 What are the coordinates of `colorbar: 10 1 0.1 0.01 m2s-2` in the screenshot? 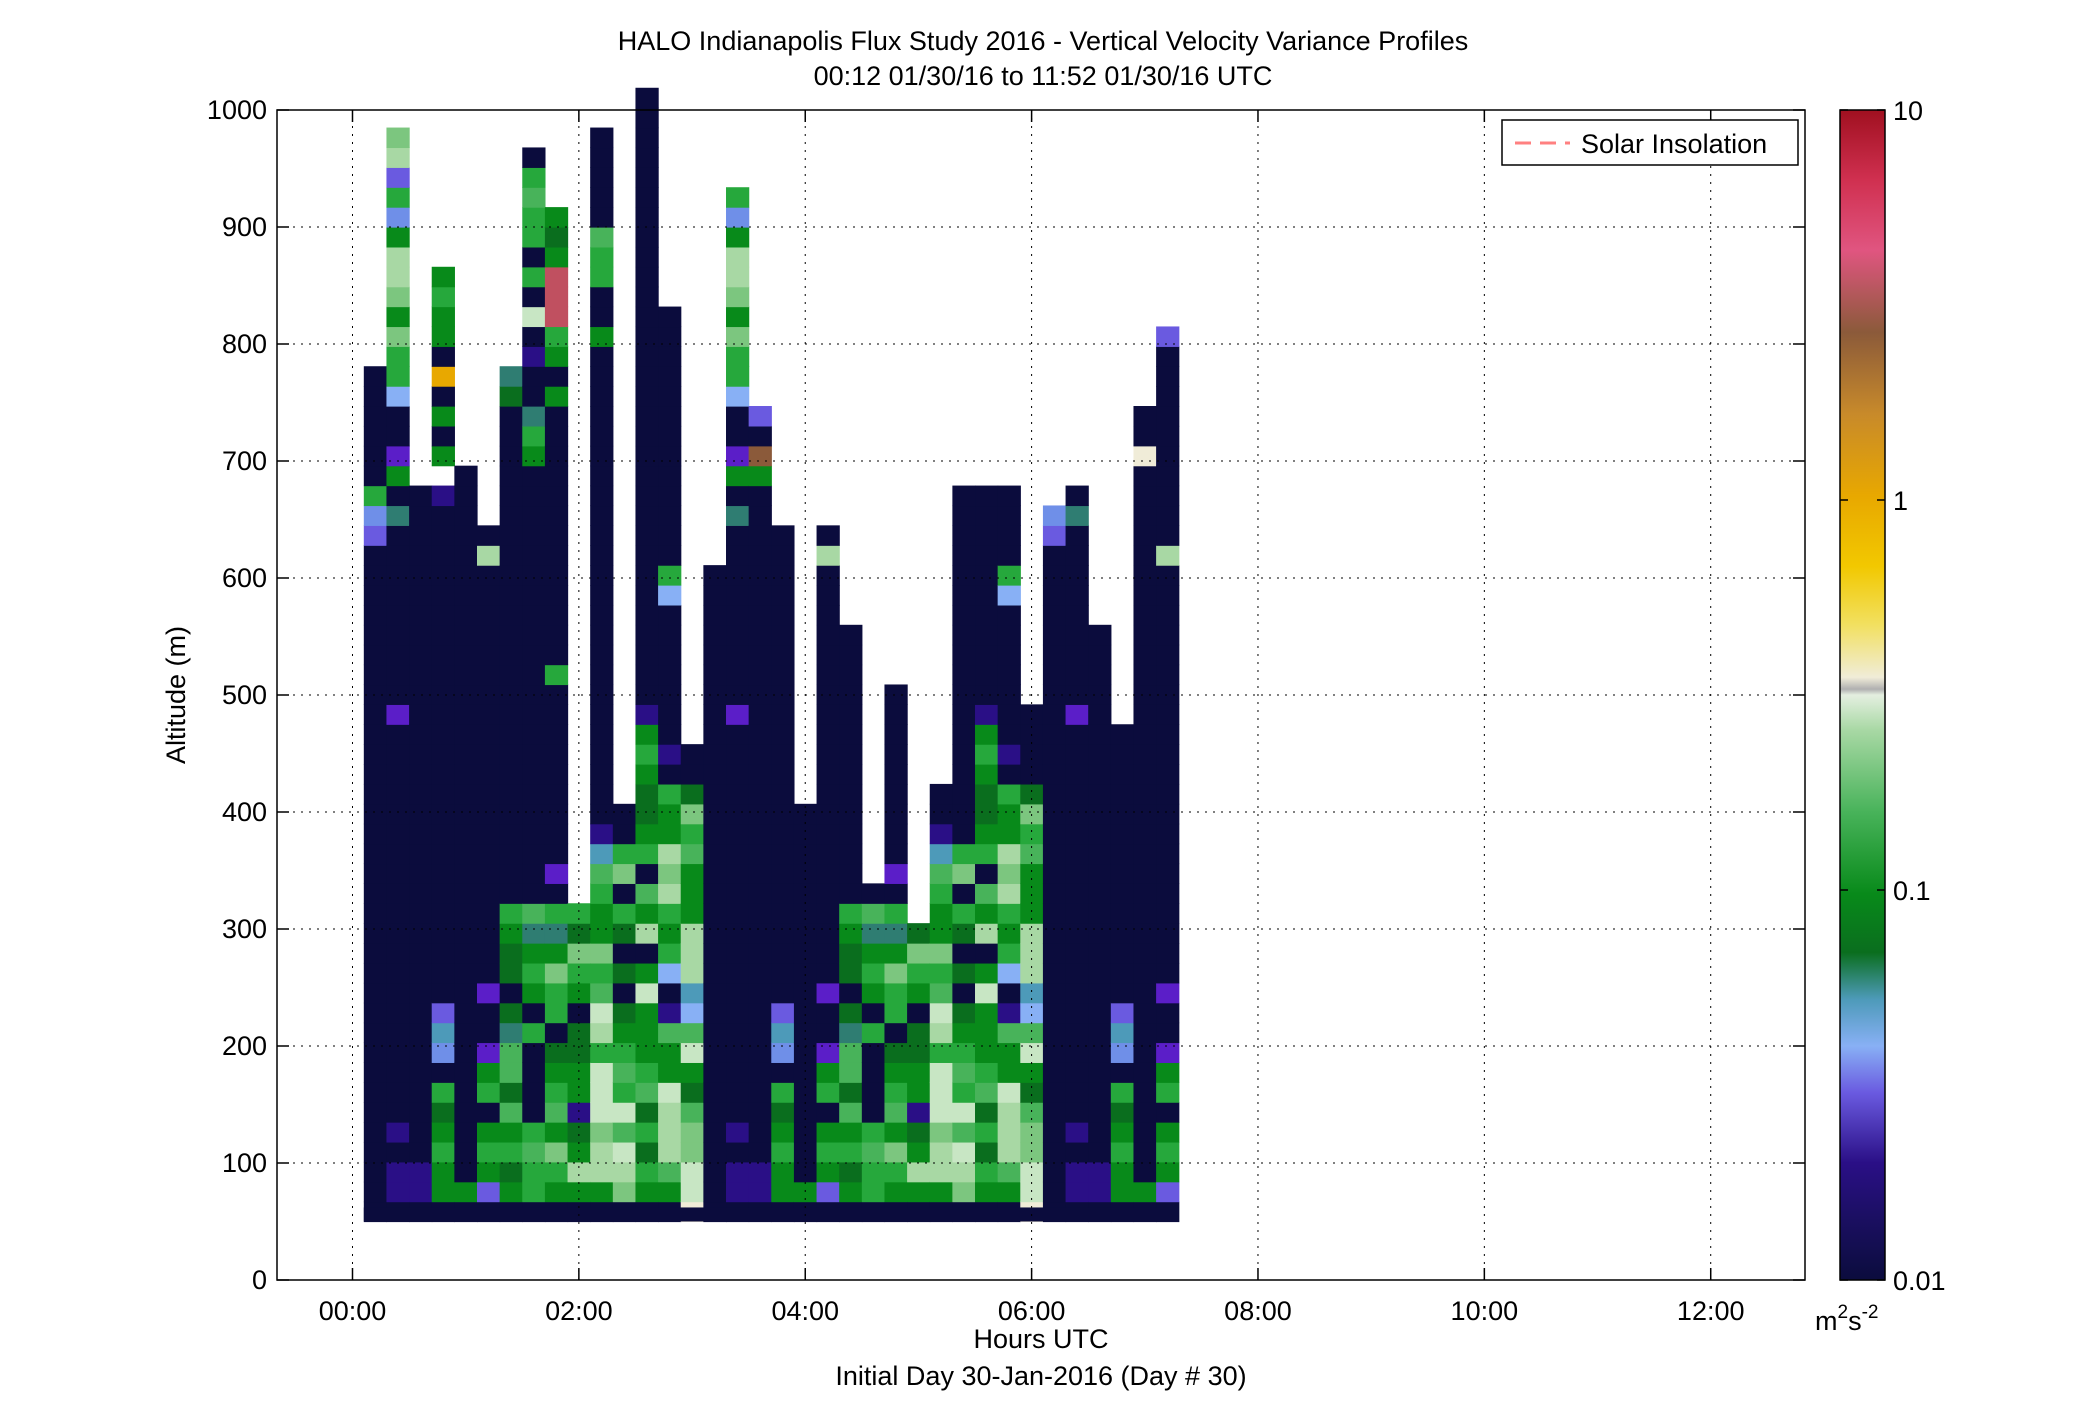 It's located at (1880, 716).